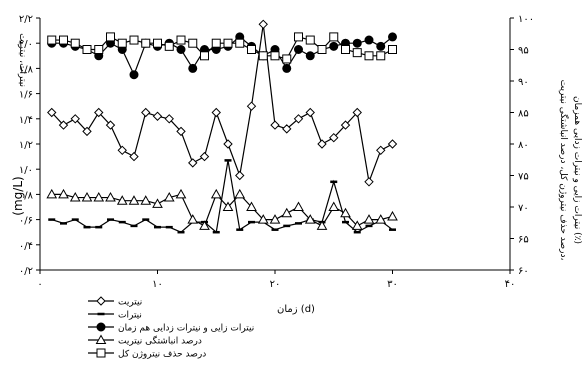 Image resolution: width=588 pixels, height=374 pixels. I want to click on series-line-nitrate, so click(222, 197).